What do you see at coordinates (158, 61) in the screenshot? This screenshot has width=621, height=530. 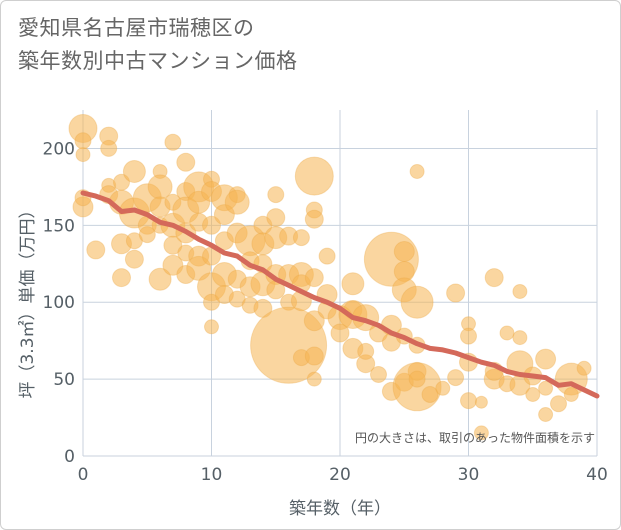 I see `title-line-2: 築年数別中古マンション価格` at bounding box center [158, 61].